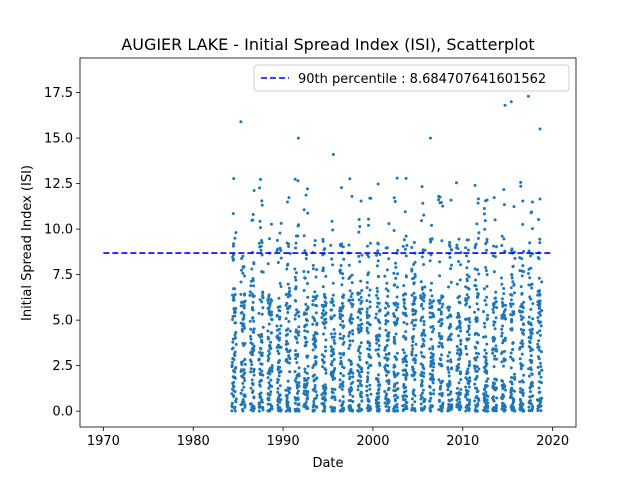 This screenshot has height=480, width=640. Describe the element at coordinates (62, 253) in the screenshot. I see `y-axis-ticks: 0.0 2.5 5.0 7.5 10.0 12.5 15.0 17.5` at that location.